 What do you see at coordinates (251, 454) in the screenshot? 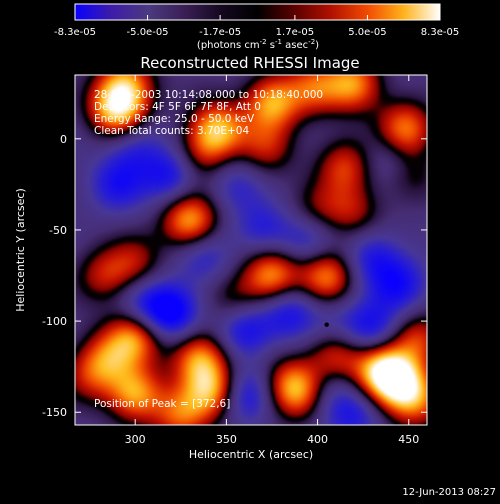
I see `x-axis-label: Heliocentric X (arcsec)` at bounding box center [251, 454].